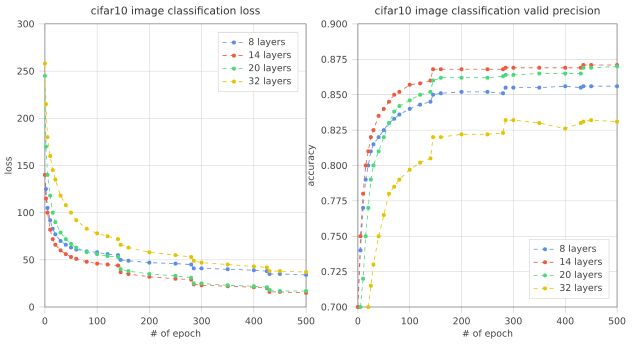  I want to click on y-tick-label: 0.900, so click(334, 24).